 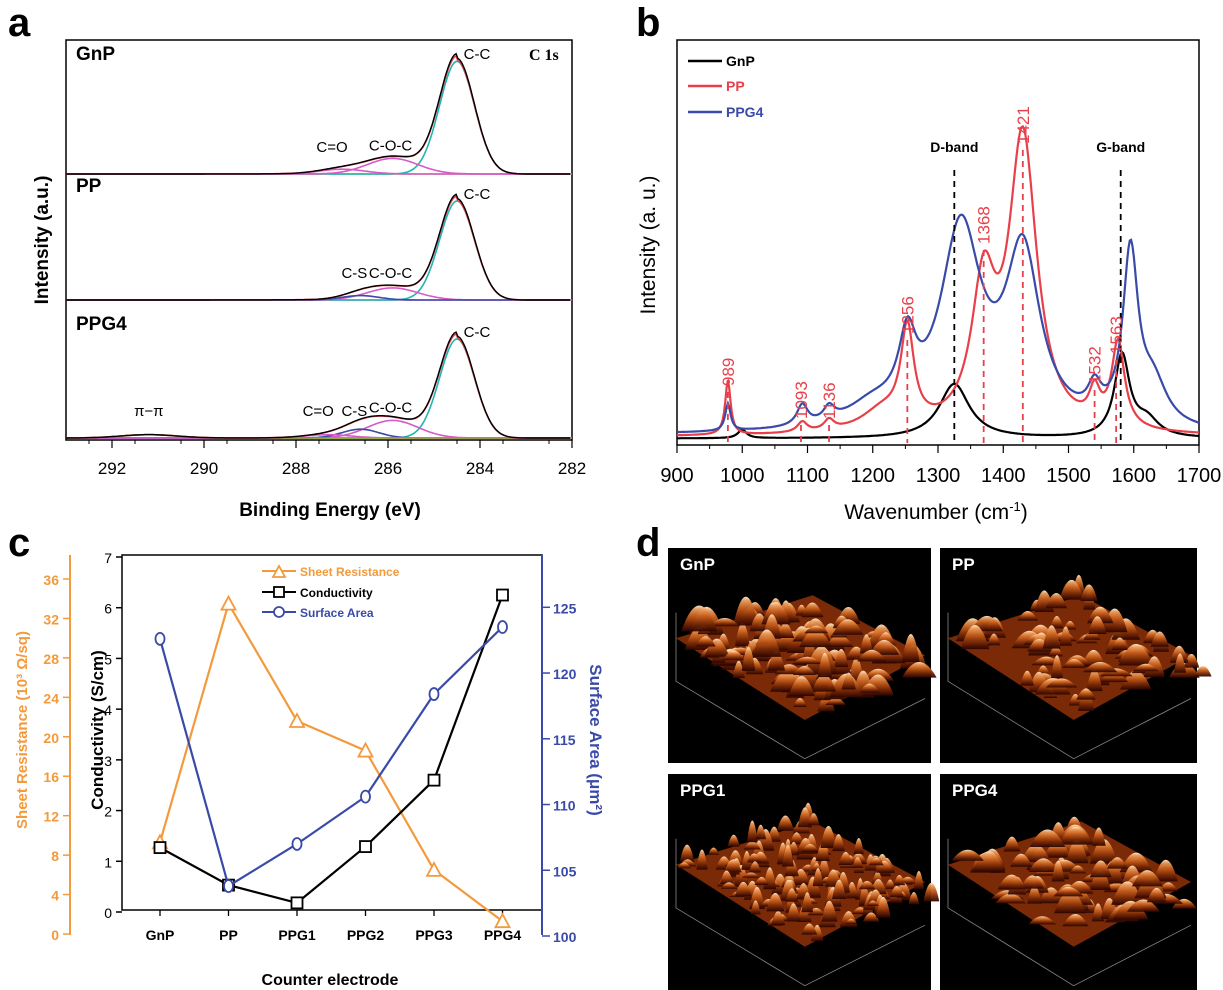 I want to click on panel-c-conductivity-tick-label: 2, so click(x=108, y=812).